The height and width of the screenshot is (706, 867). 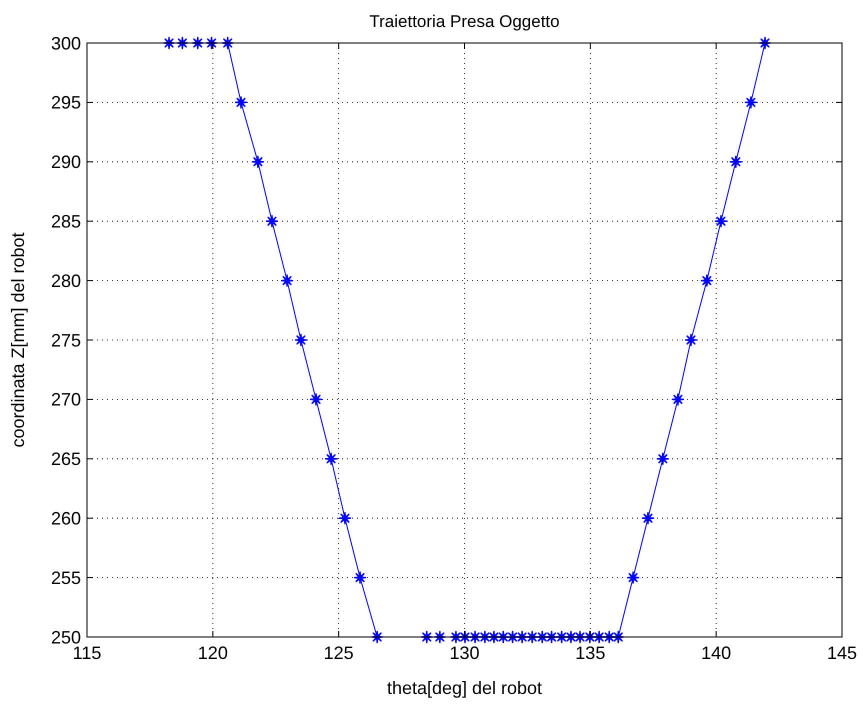 What do you see at coordinates (65, 578) in the screenshot?
I see `y-tick-label: 255` at bounding box center [65, 578].